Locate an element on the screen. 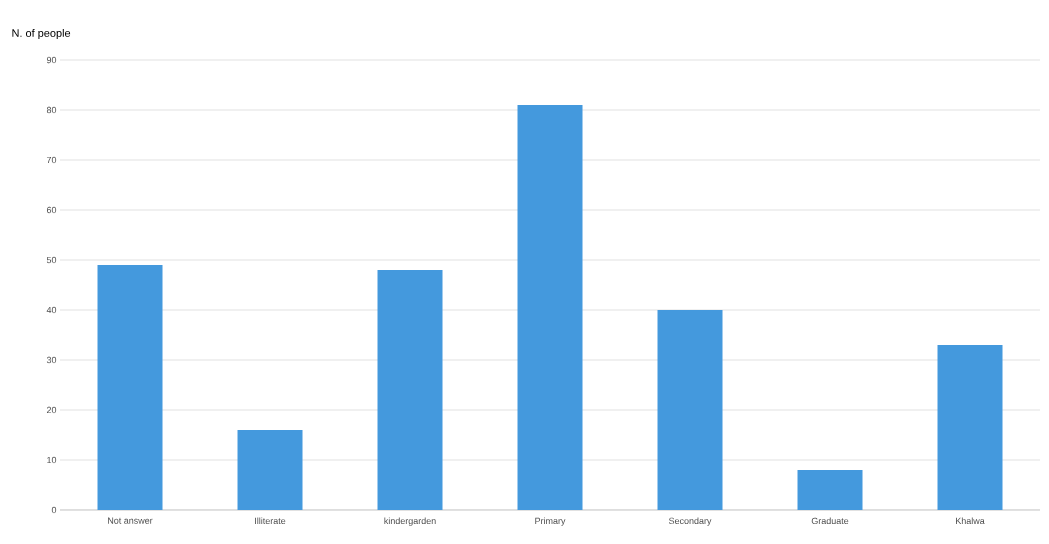  y-tick-label: 90 is located at coordinates (51, 60).